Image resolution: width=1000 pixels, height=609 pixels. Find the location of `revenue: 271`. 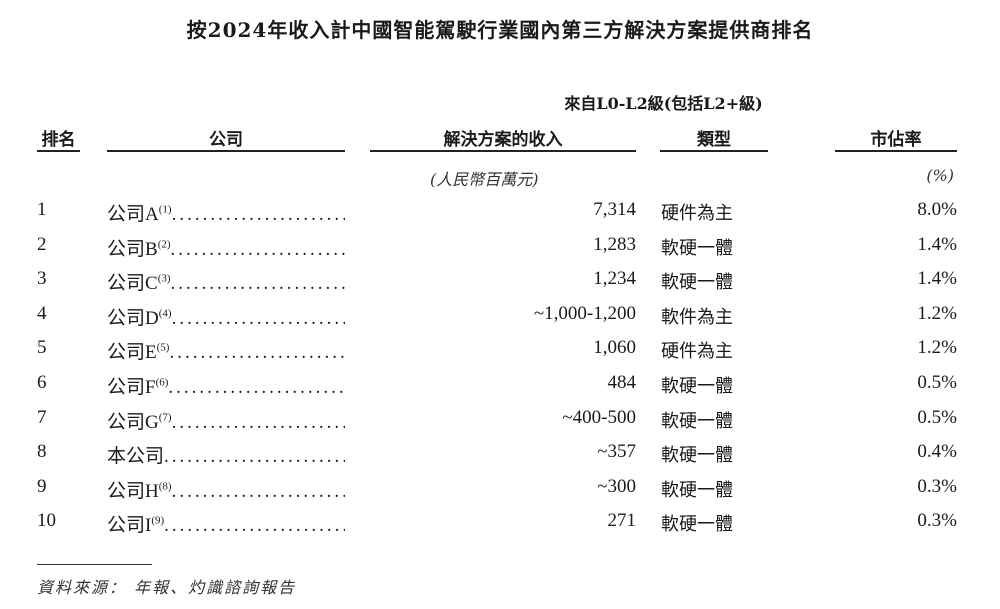

revenue: 271 is located at coordinates (622, 521).